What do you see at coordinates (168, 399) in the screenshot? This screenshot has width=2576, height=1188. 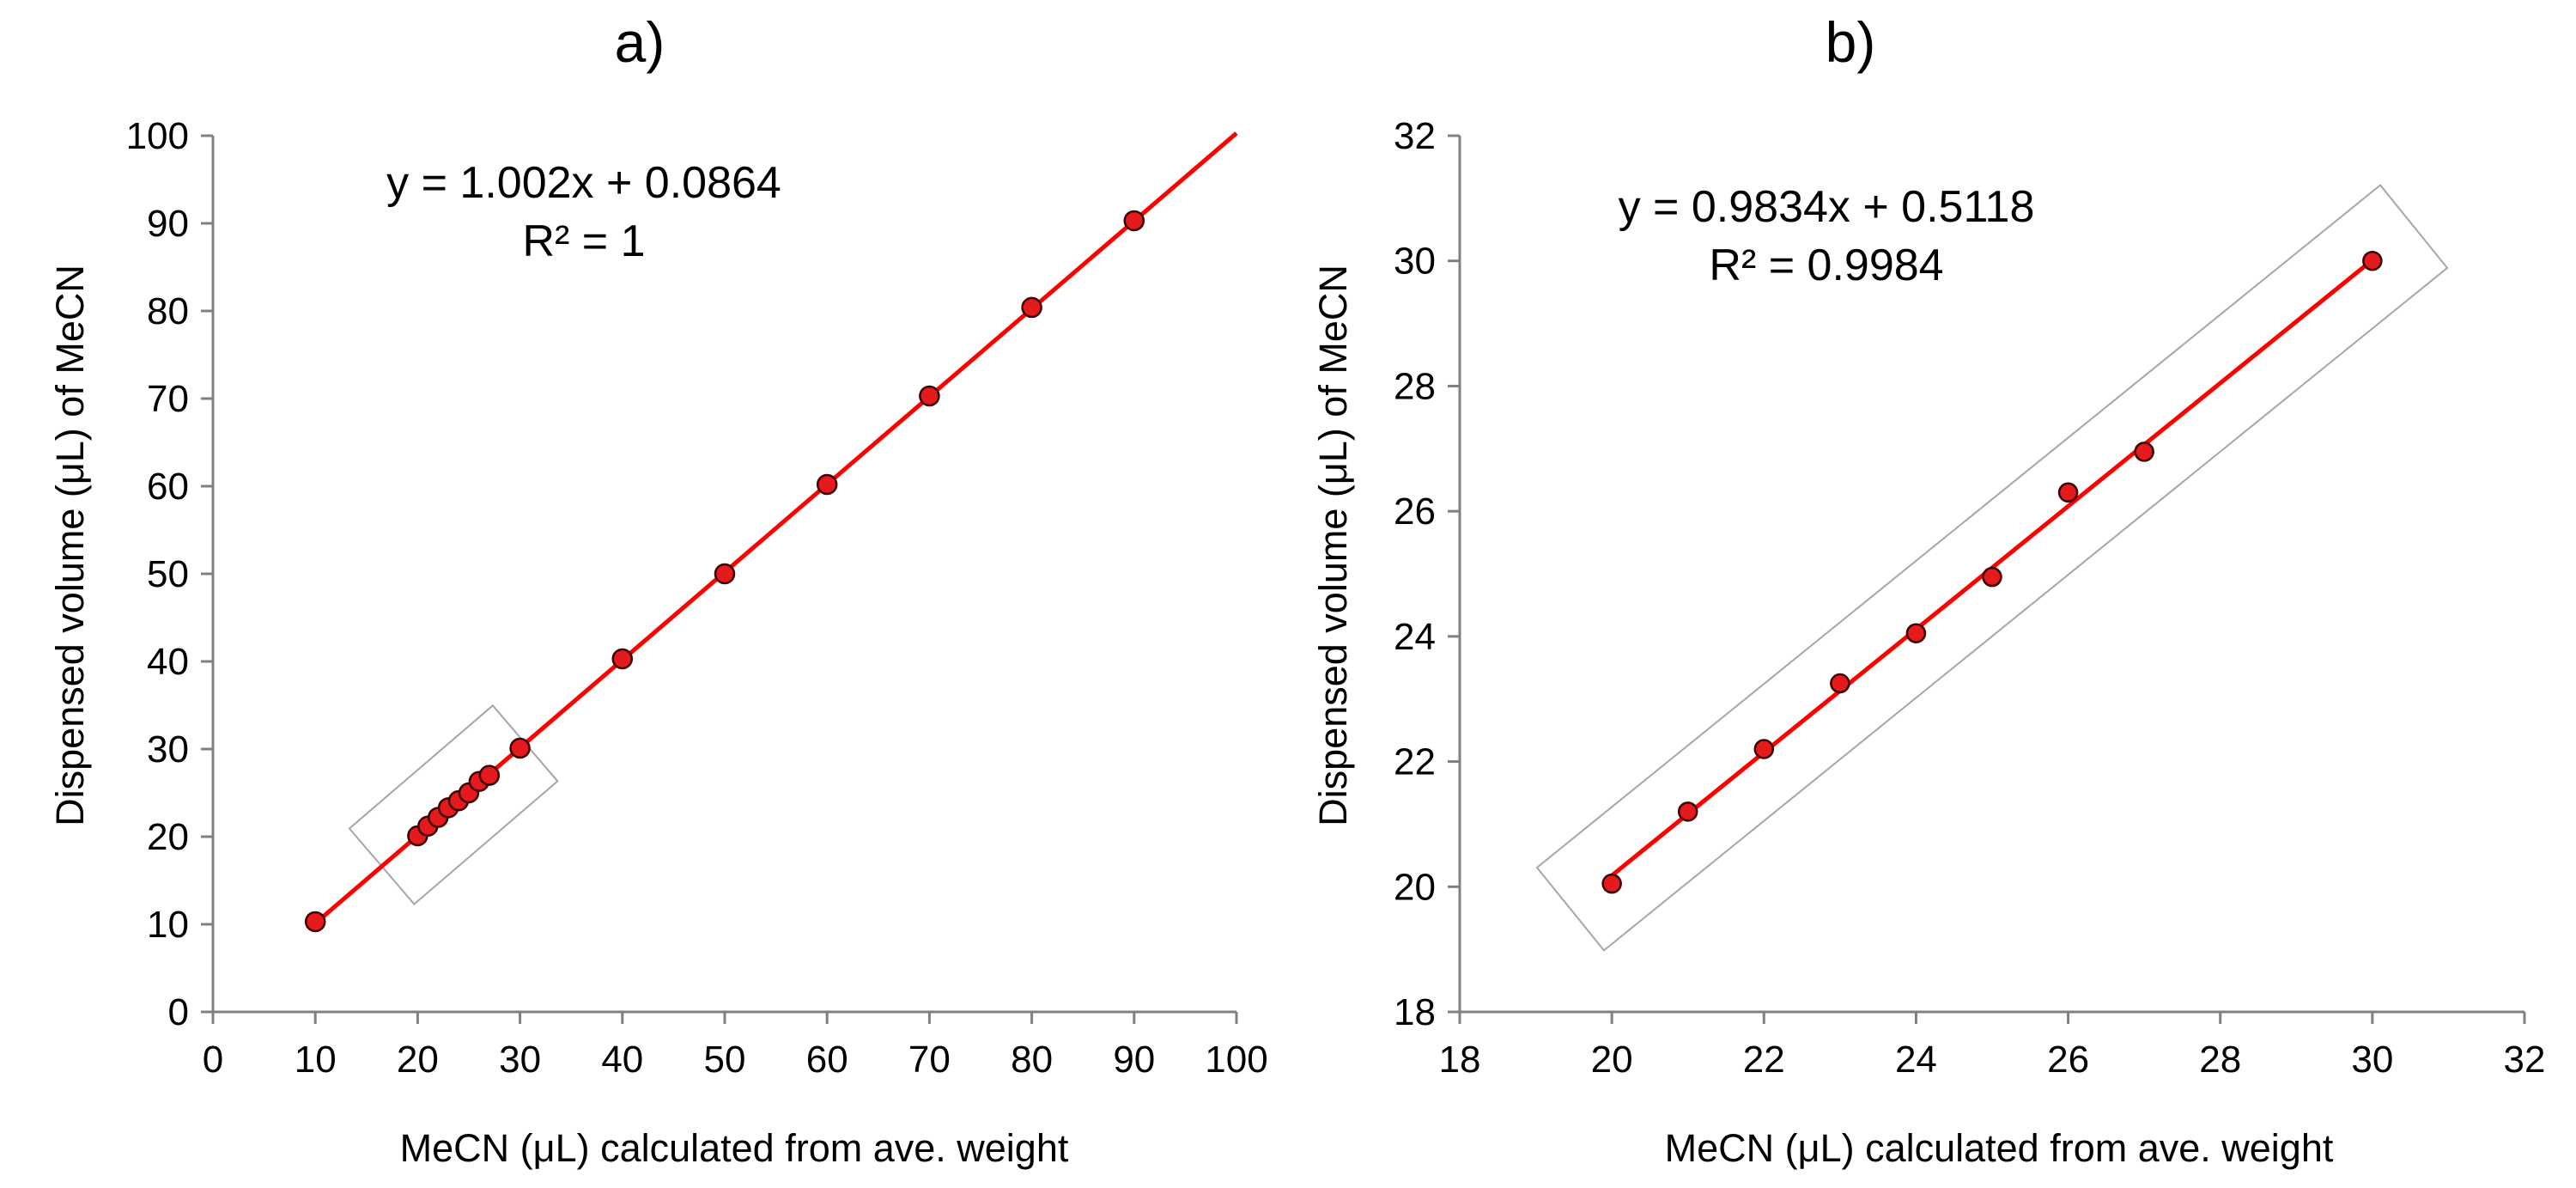 I see `panel-a-y-tick-label: 70` at bounding box center [168, 399].